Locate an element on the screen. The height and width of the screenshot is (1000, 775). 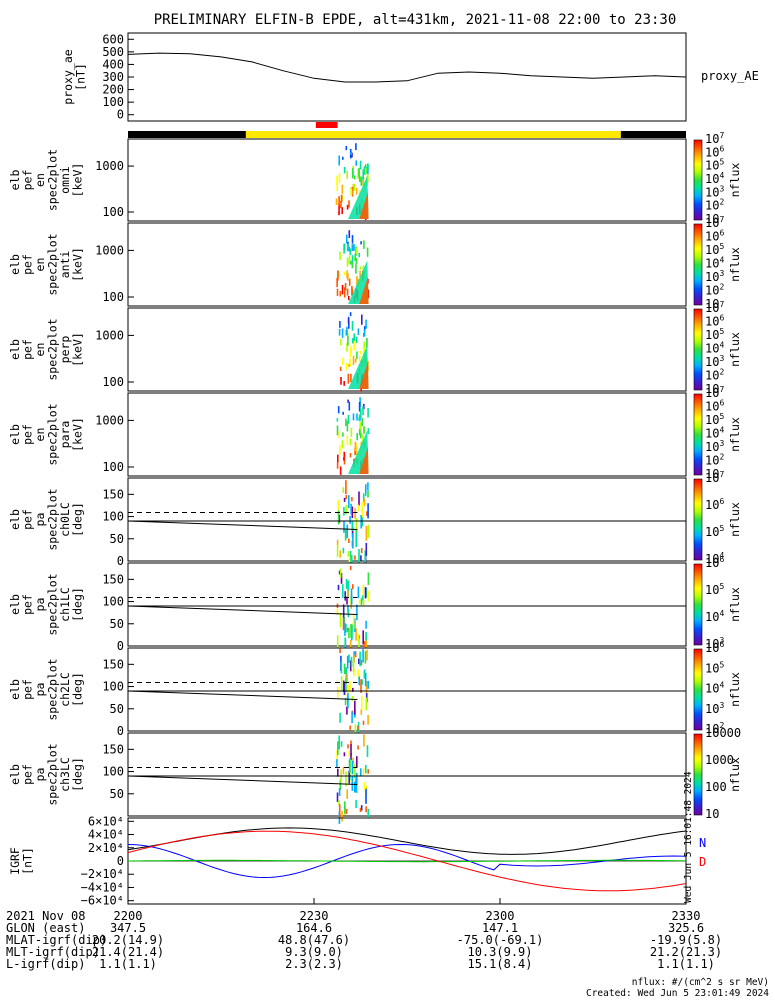
colorbar-tick-label: 10⁴ is located at coordinates (714, 688).